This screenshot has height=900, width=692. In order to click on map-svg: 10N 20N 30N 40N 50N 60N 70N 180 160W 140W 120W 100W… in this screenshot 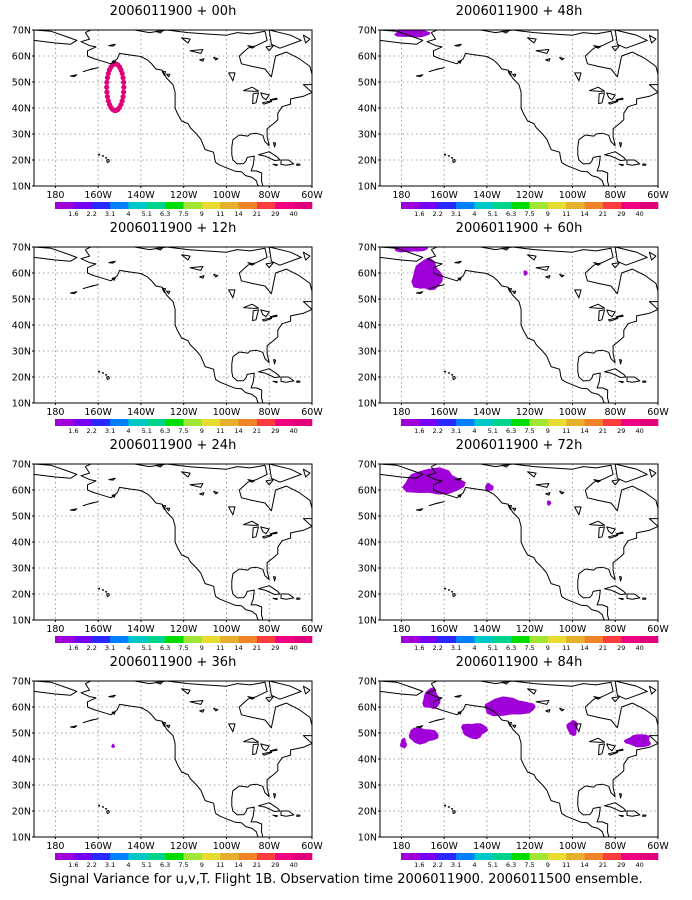, I will do `click(514, 122)`.